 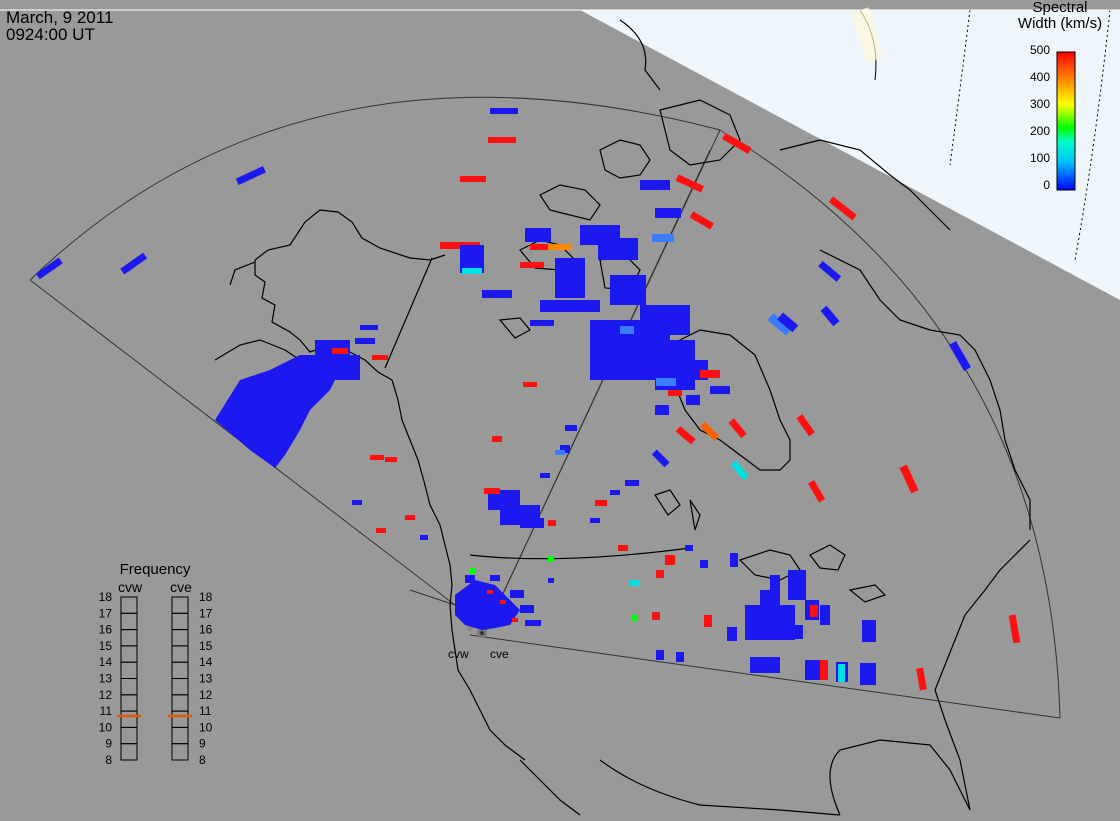 I want to click on time-label: 0924:00 UT, so click(x=50, y=34).